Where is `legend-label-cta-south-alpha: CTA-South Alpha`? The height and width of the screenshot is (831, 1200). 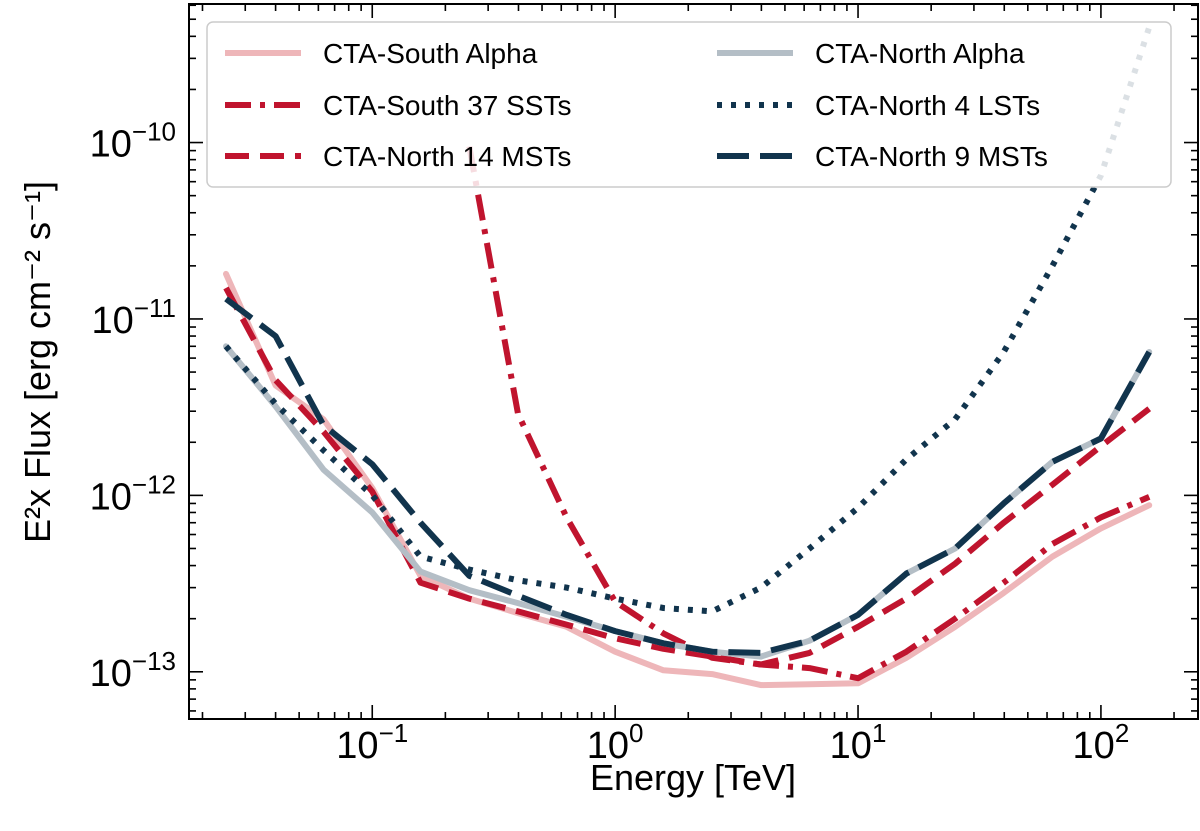
legend-label-cta-south-alpha: CTA-South Alpha is located at coordinates (430, 53).